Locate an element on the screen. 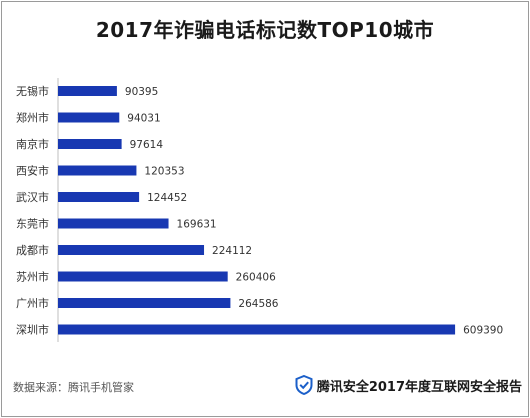  data-source-note: 数据来源：腾讯手机管家 is located at coordinates (73, 387).